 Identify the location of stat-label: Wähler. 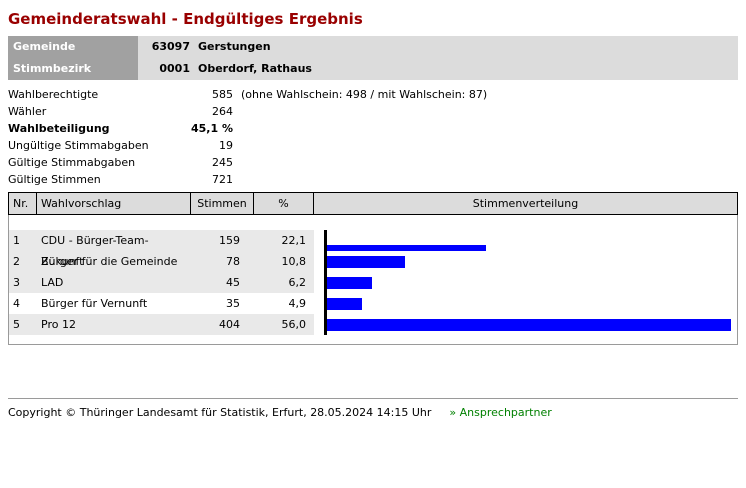
(27, 111).